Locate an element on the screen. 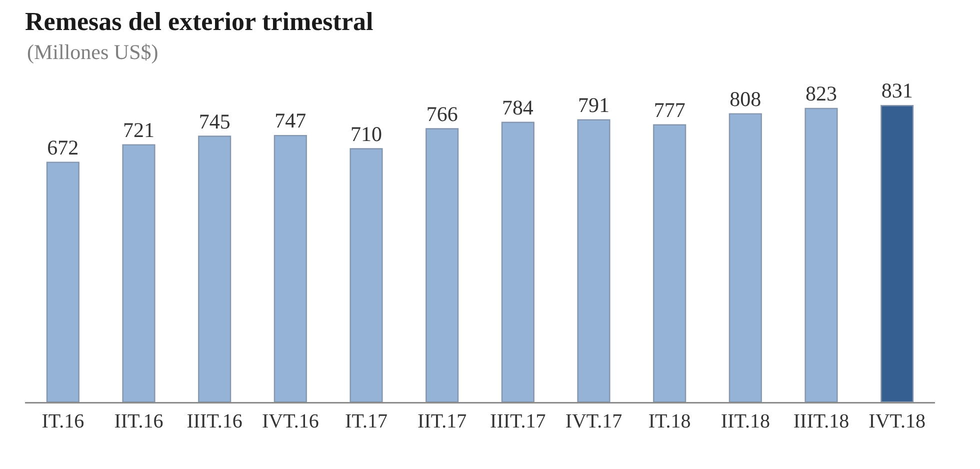  x-tick-label: IIT.17 is located at coordinates (442, 421).